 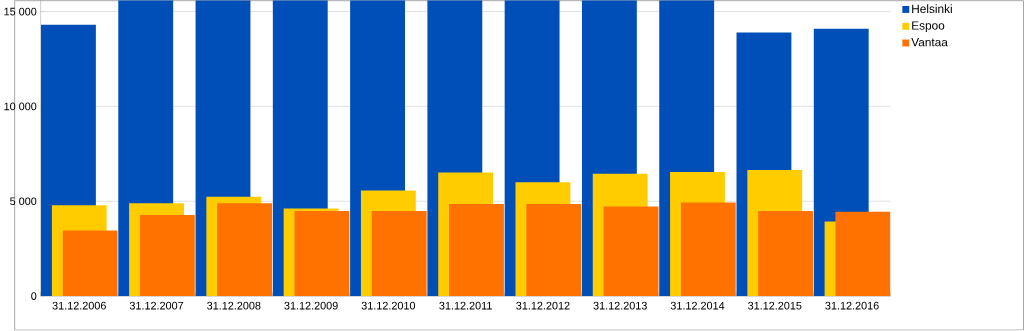 What do you see at coordinates (775, 306) in the screenshot?
I see `x-tick-label: 31.12.2015` at bounding box center [775, 306].